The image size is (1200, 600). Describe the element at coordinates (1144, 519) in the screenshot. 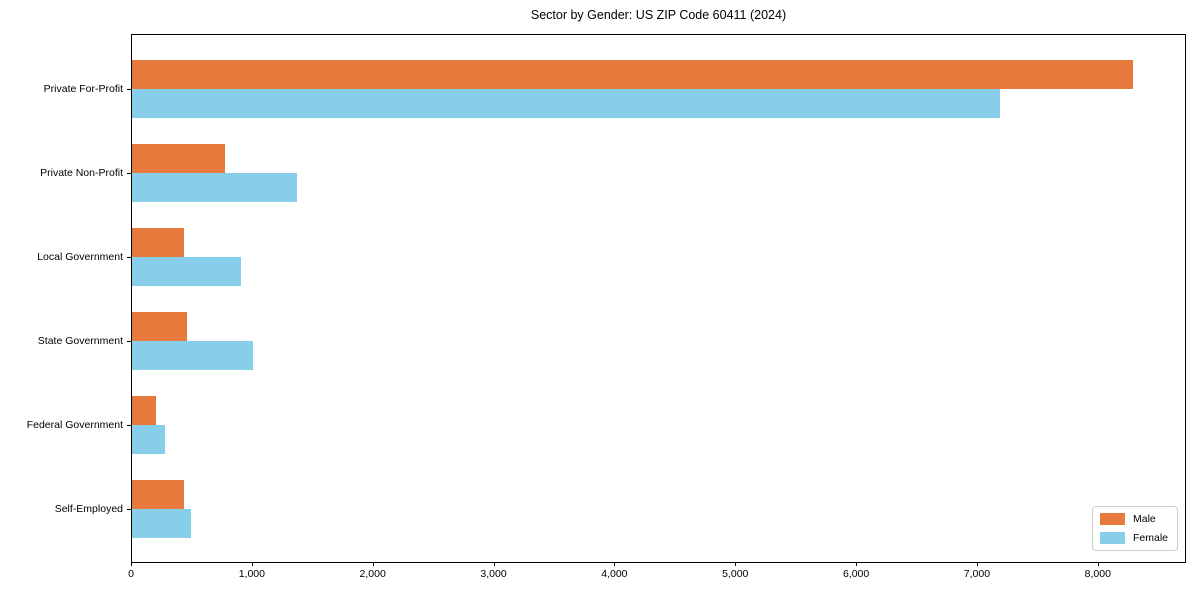

I see `legend-label: Male` at that location.